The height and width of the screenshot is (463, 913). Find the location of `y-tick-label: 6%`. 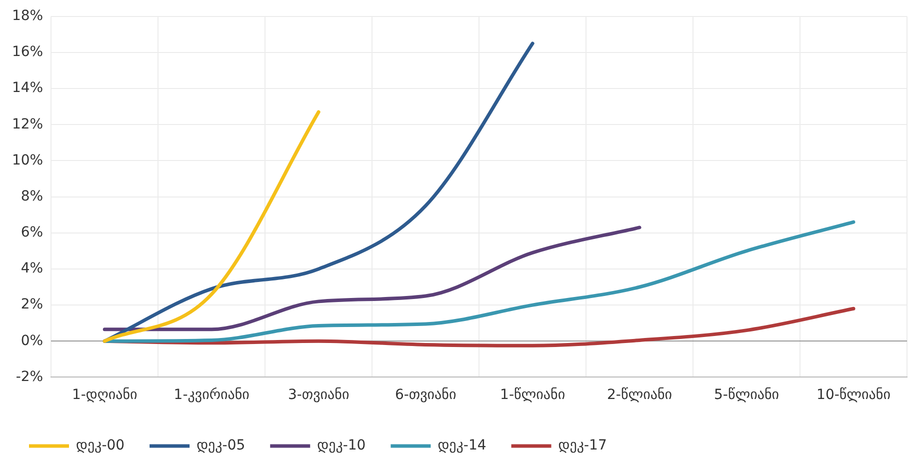

y-tick-label: 6% is located at coordinates (32, 232).